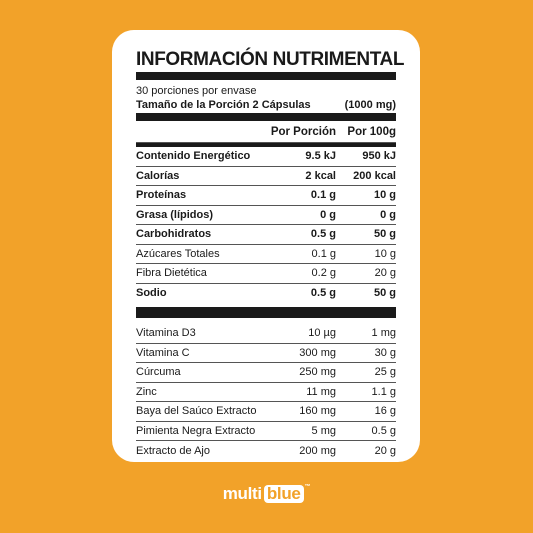 The image size is (533, 533). Describe the element at coordinates (323, 273) in the screenshot. I see `row-per-serving: 0.2 g` at that location.